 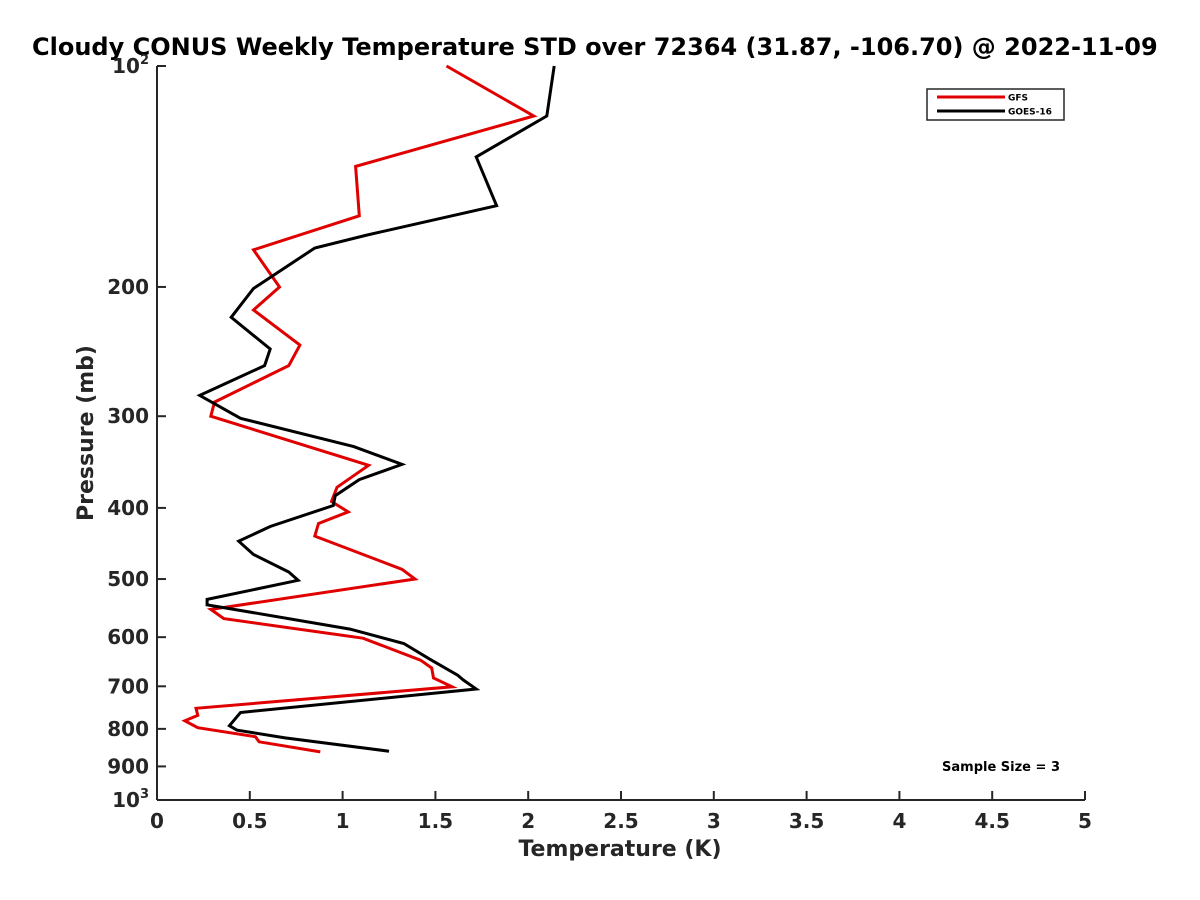 I want to click on x-tick-label: 1, so click(x=343, y=821).